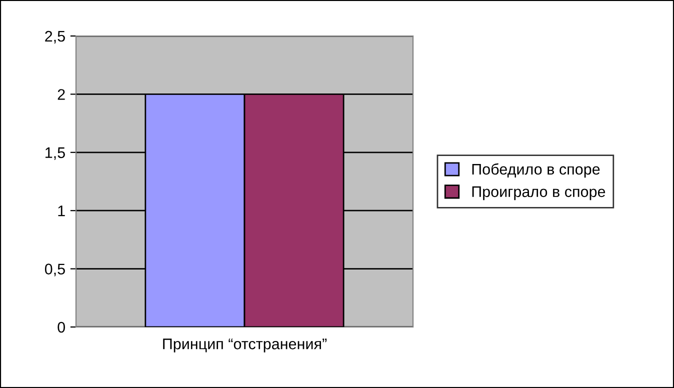 Image resolution: width=674 pixels, height=388 pixels. What do you see at coordinates (55, 37) in the screenshot?
I see `y-tick-label: 2,5` at bounding box center [55, 37].